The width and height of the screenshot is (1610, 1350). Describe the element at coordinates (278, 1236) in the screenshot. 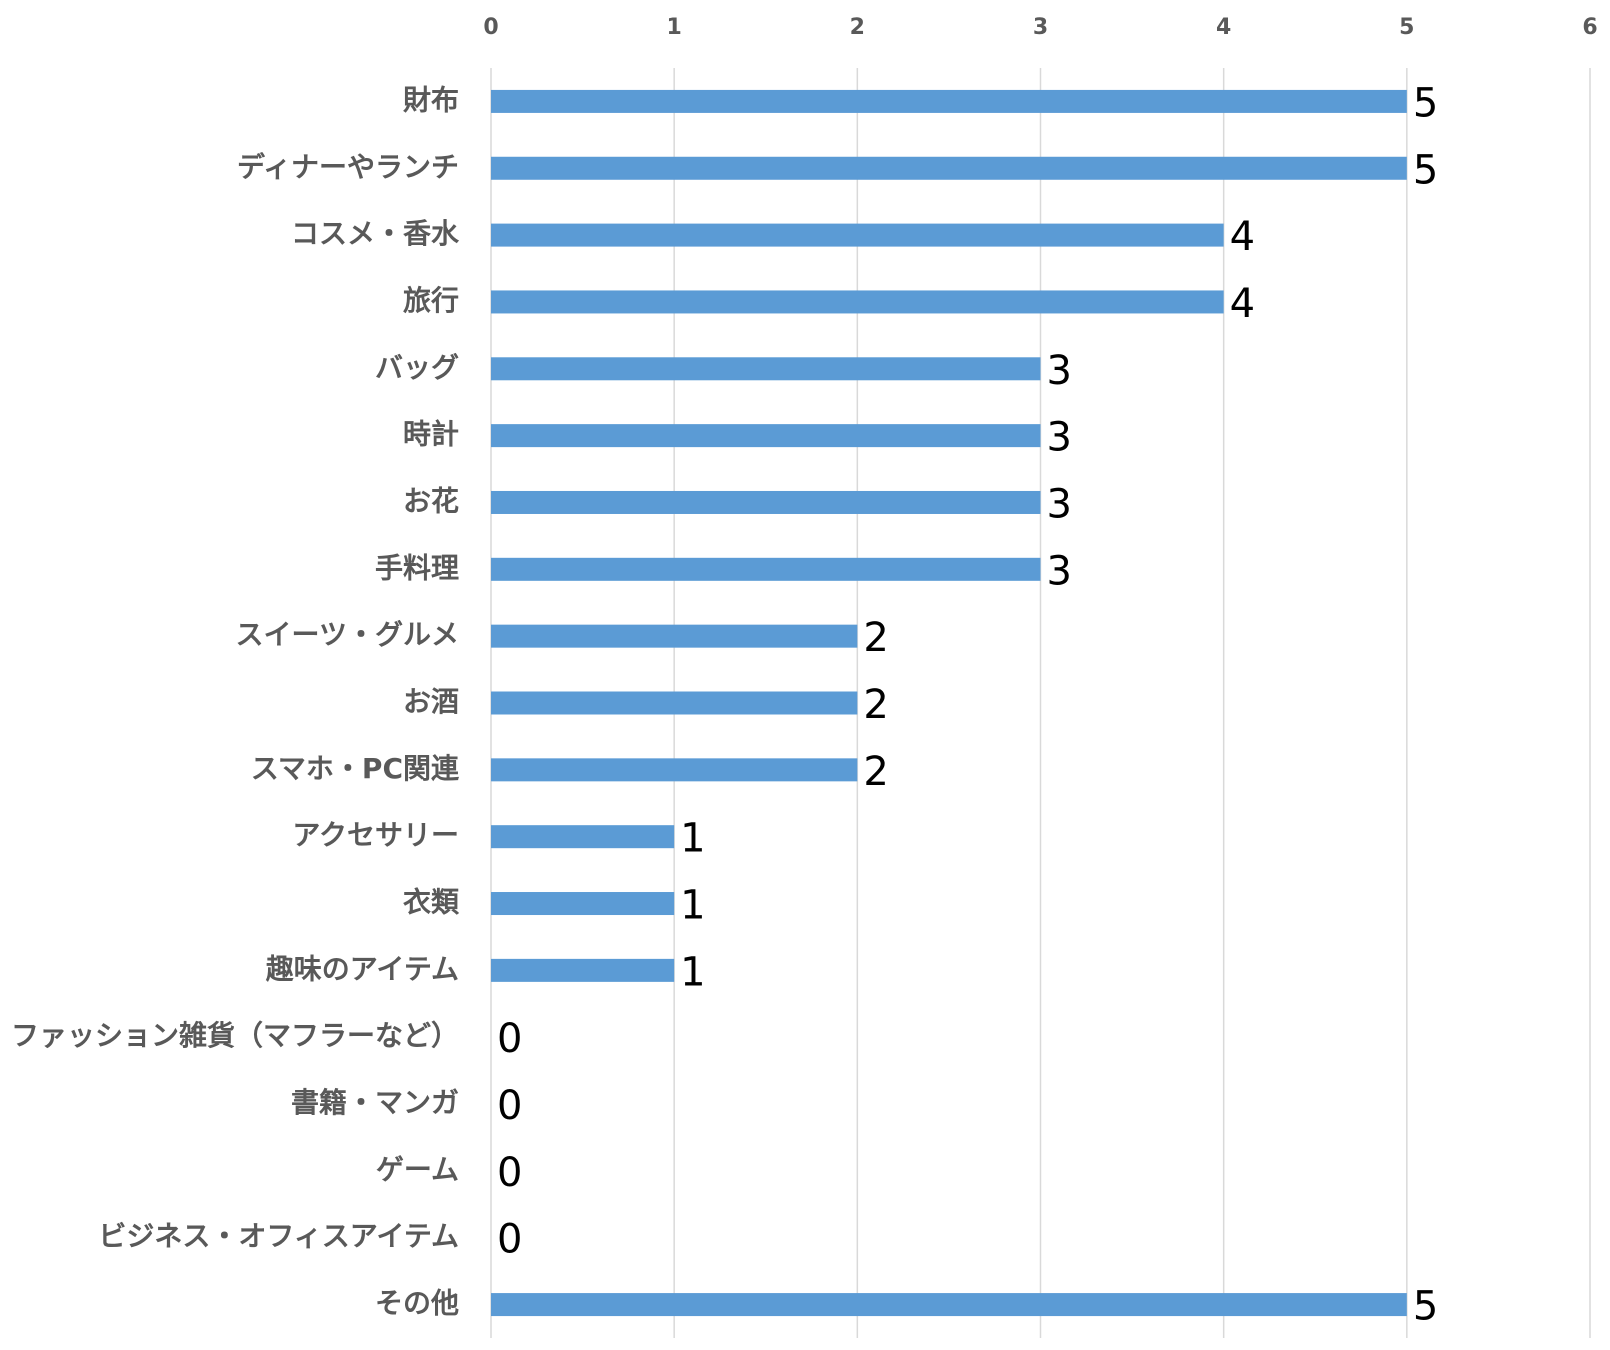

I see `y-tick-label: ビジネス・オフィスアイテム` at that location.